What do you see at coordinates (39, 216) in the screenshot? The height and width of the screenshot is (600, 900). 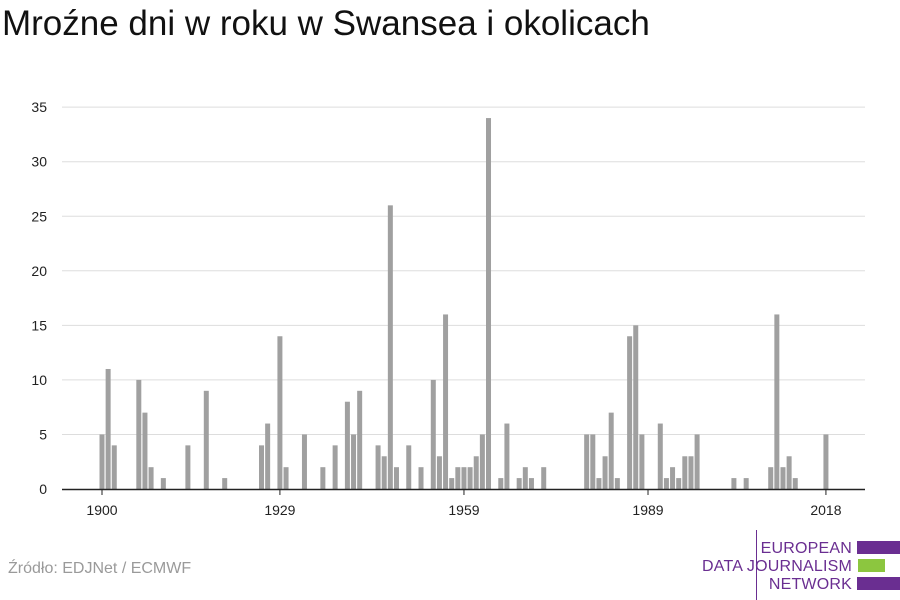 I see `y-tick-label: 25` at bounding box center [39, 216].